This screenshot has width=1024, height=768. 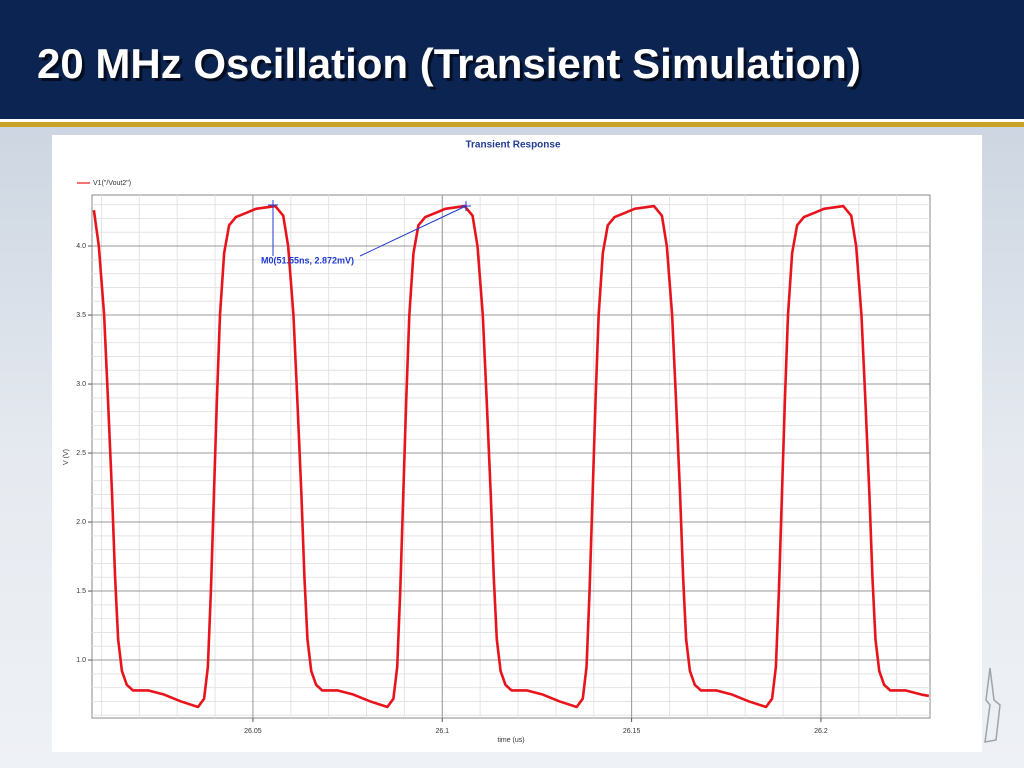 What do you see at coordinates (81, 522) in the screenshot?
I see `y-tick-label: 2.0` at bounding box center [81, 522].